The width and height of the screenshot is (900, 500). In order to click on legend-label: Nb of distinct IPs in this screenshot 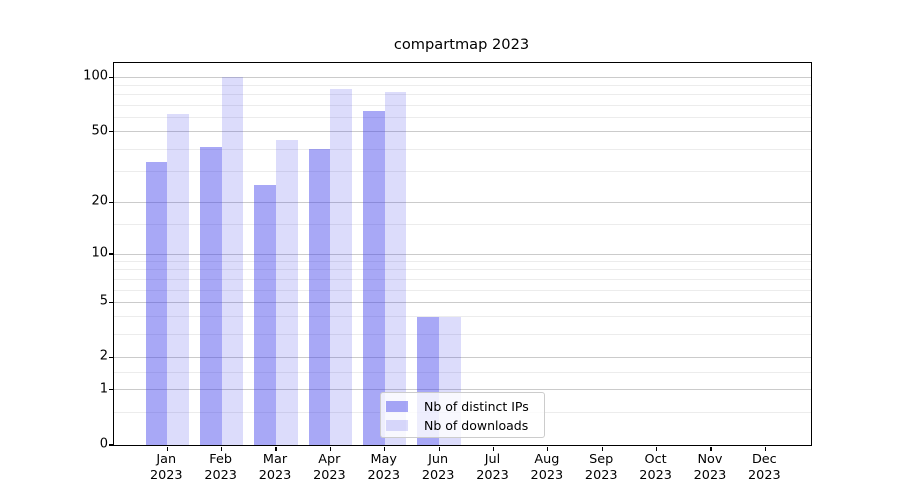, I will do `click(476, 406)`.